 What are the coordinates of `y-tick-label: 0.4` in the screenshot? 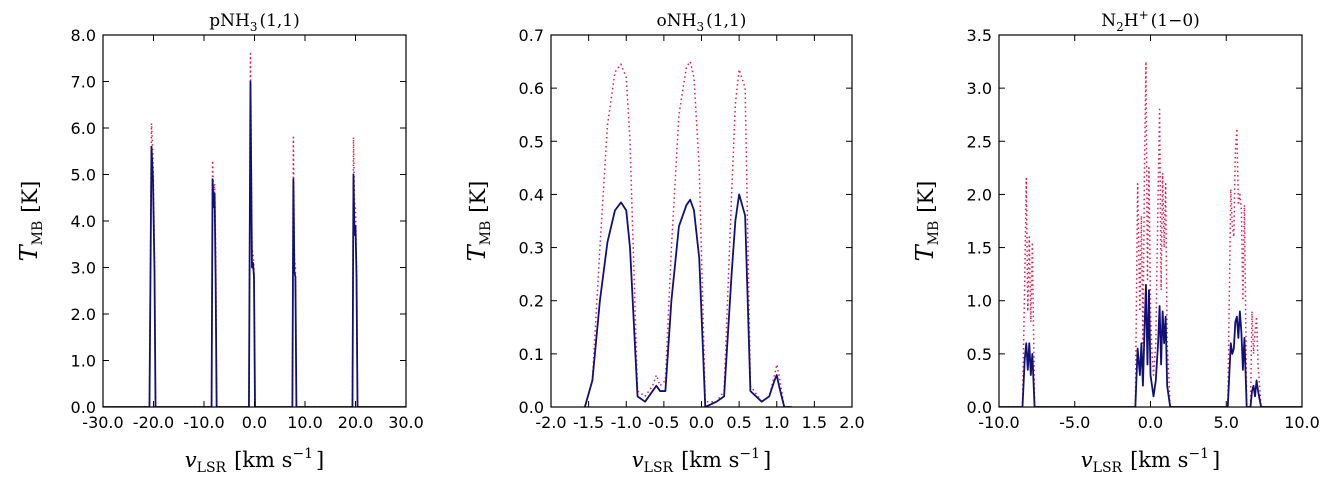 It's located at (531, 194).